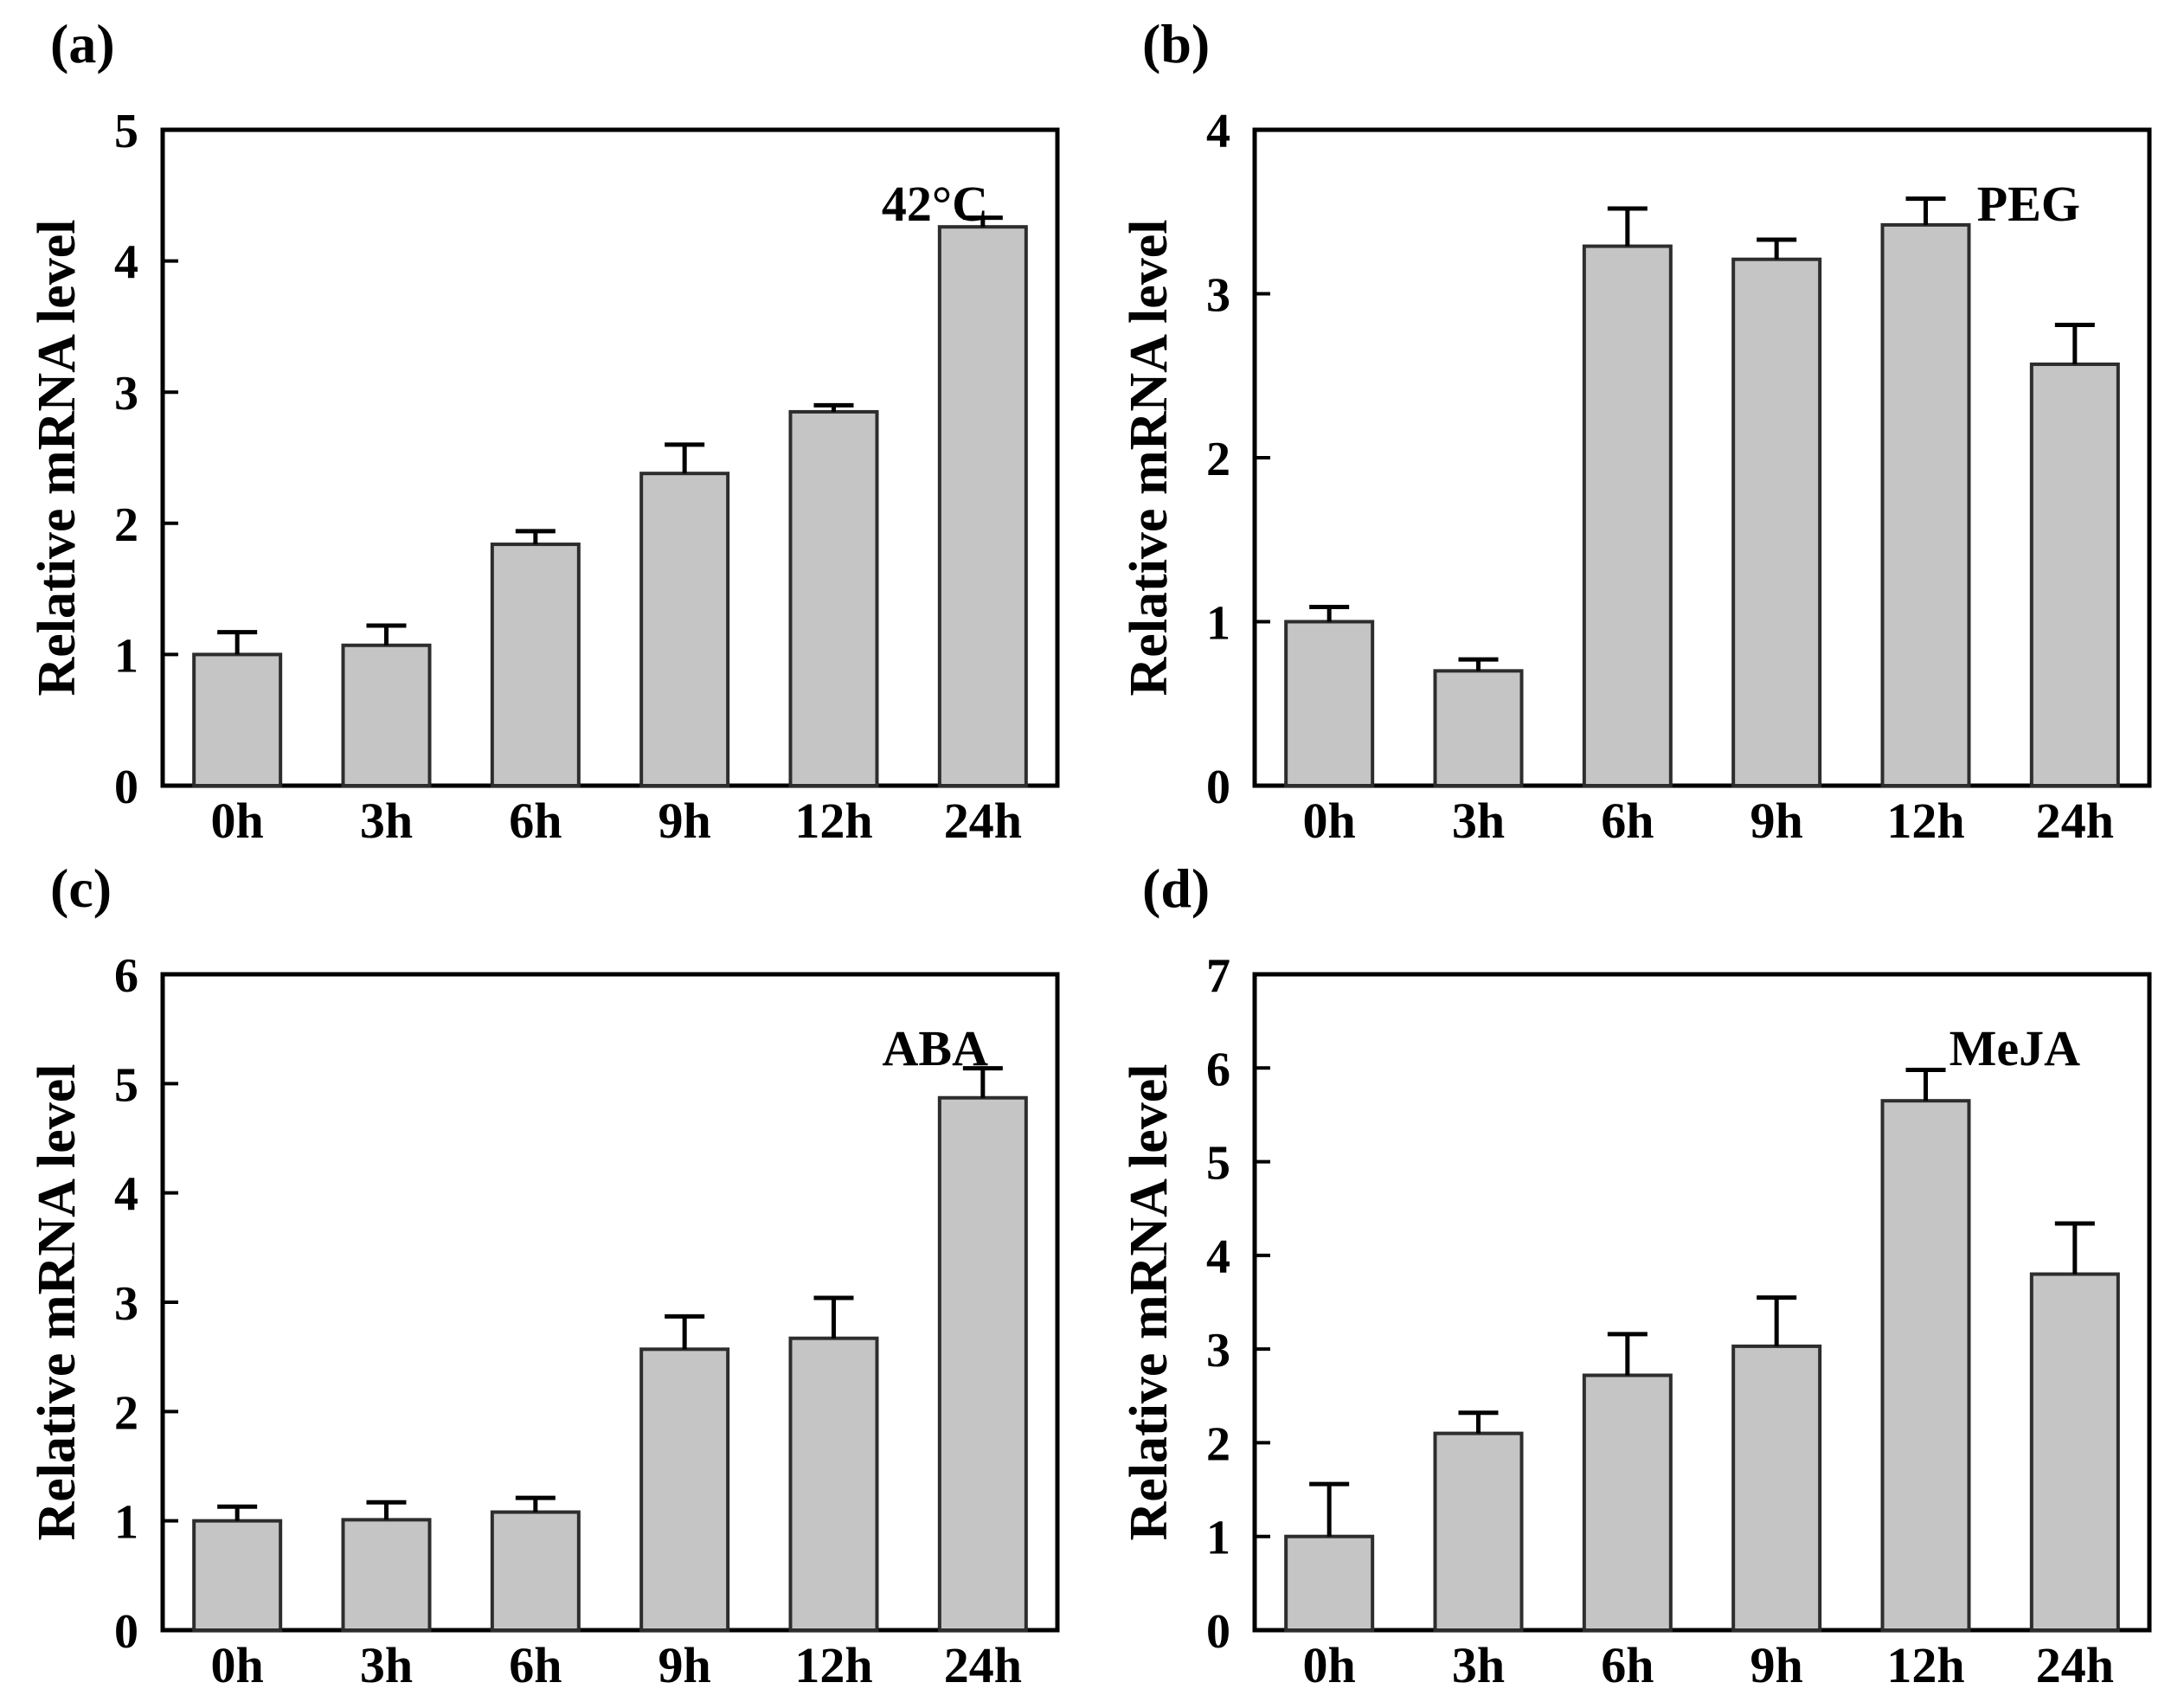 Image resolution: width=2184 pixels, height=1689 pixels. What do you see at coordinates (1176, 888) in the screenshot?
I see `panel-label-d: (d)` at bounding box center [1176, 888].